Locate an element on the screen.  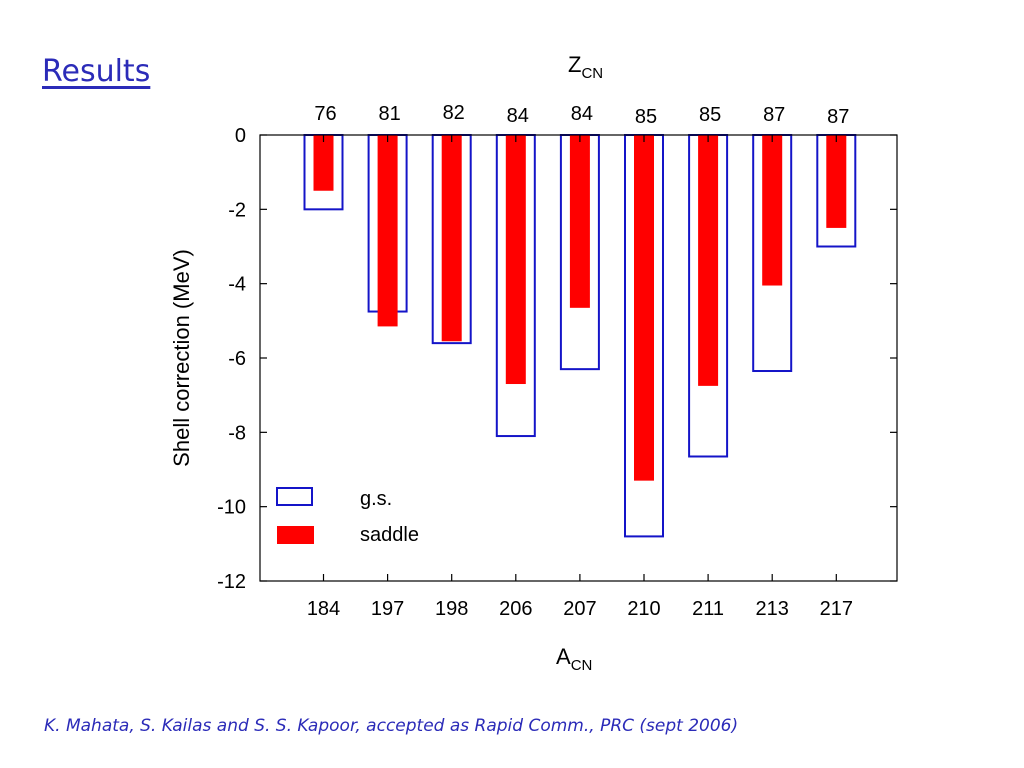
x-tick-label: 197 is located at coordinates (387, 609).